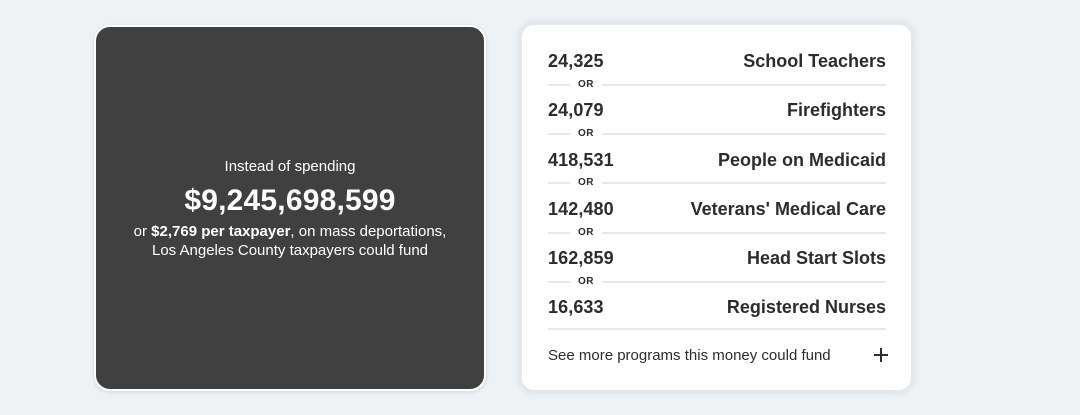 The image size is (1080, 415). What do you see at coordinates (717, 61) in the screenshot?
I see `list-item: 24,325 School Teachers` at bounding box center [717, 61].